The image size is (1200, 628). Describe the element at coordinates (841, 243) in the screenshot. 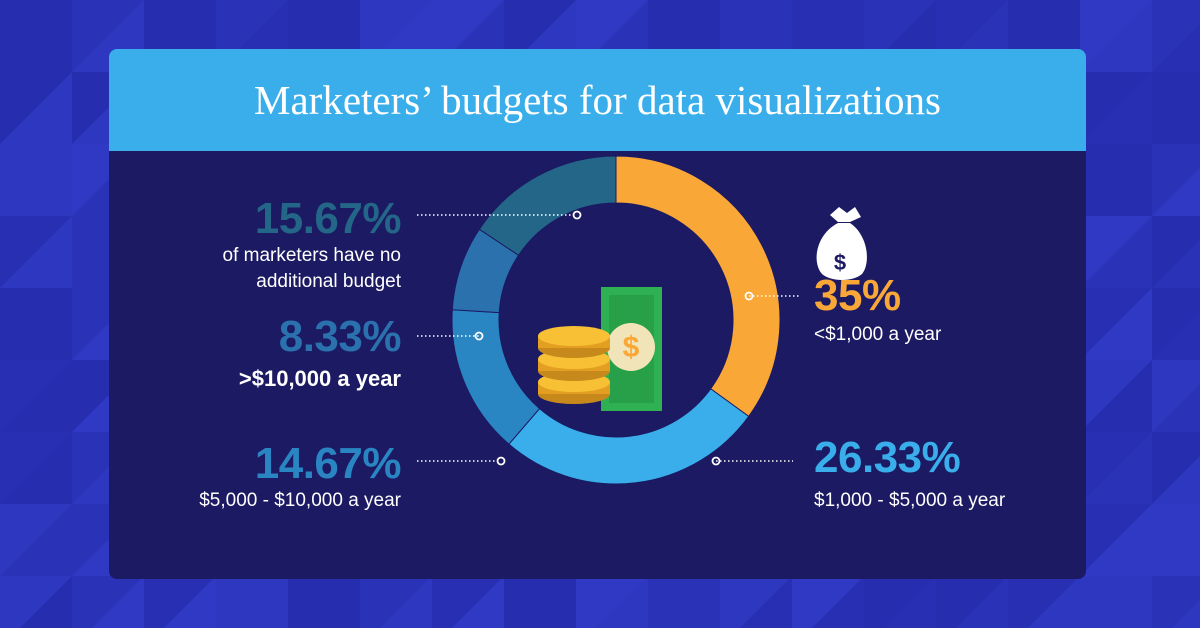

I see `money-bag-icon: $` at that location.